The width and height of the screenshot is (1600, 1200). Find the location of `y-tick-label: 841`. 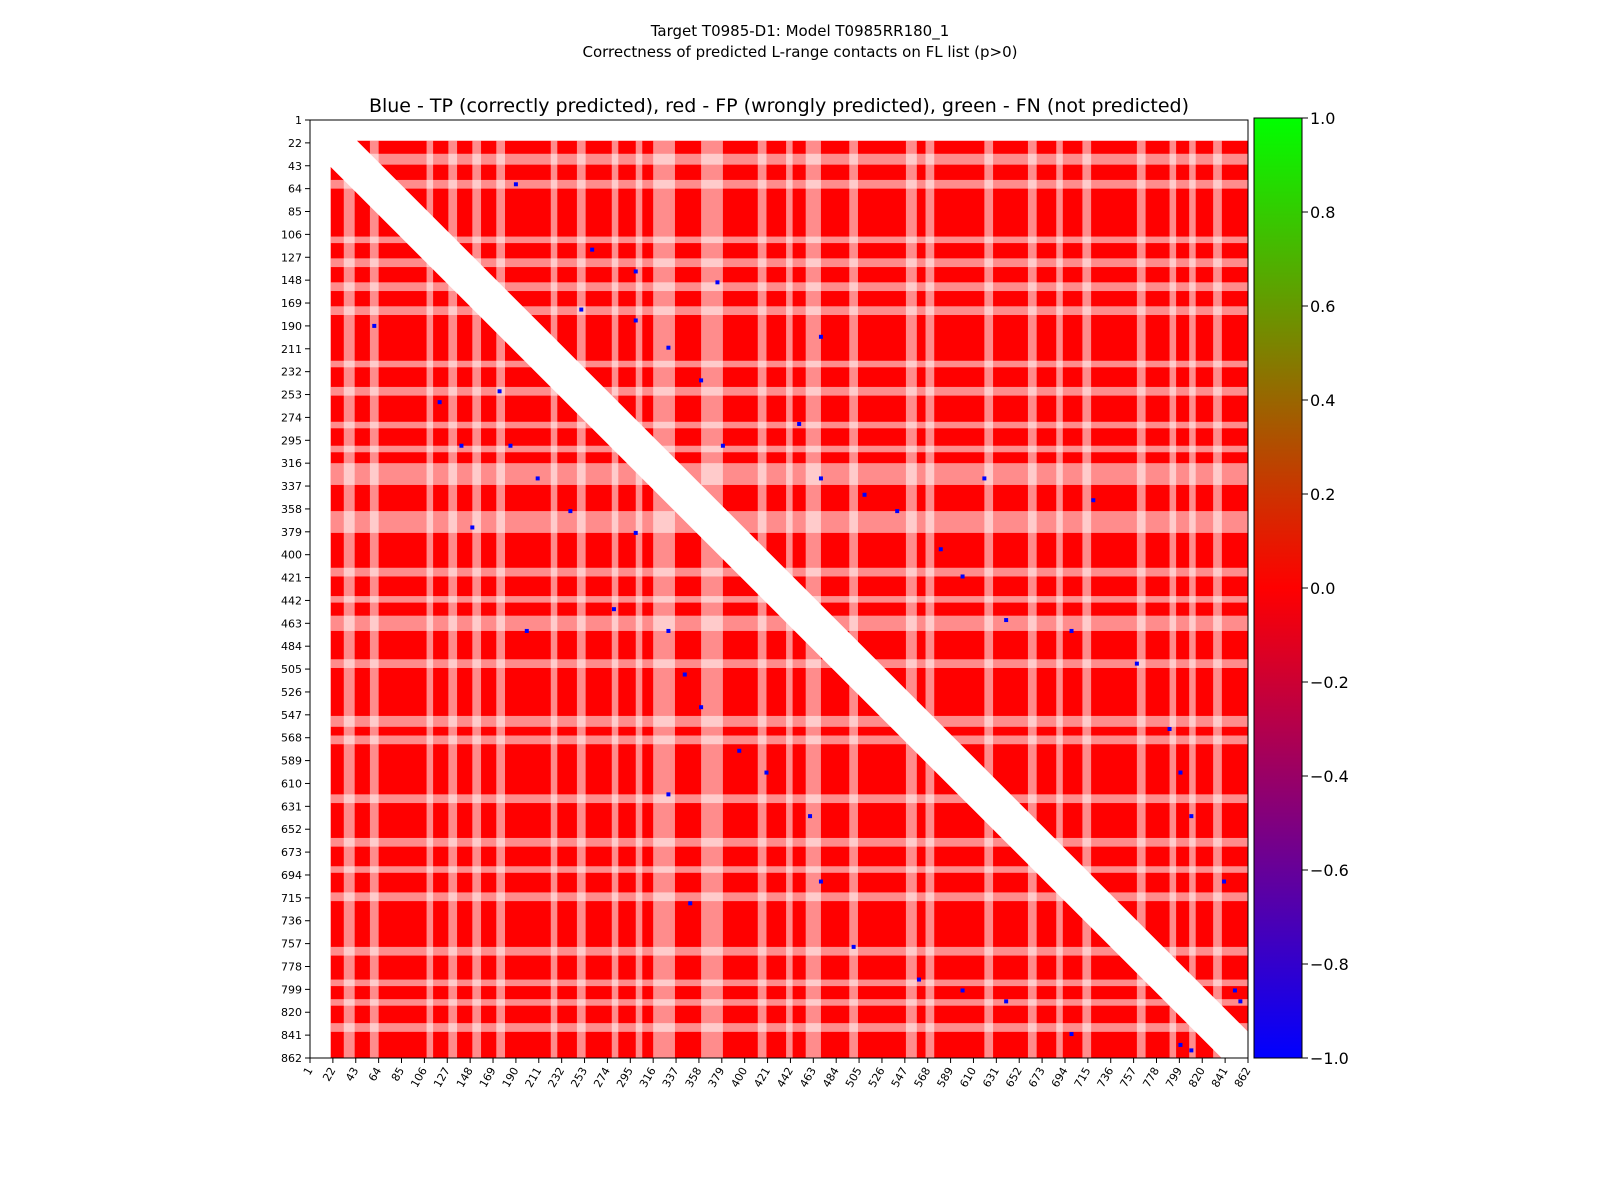

y-tick-label: 841 is located at coordinates (291, 1035).